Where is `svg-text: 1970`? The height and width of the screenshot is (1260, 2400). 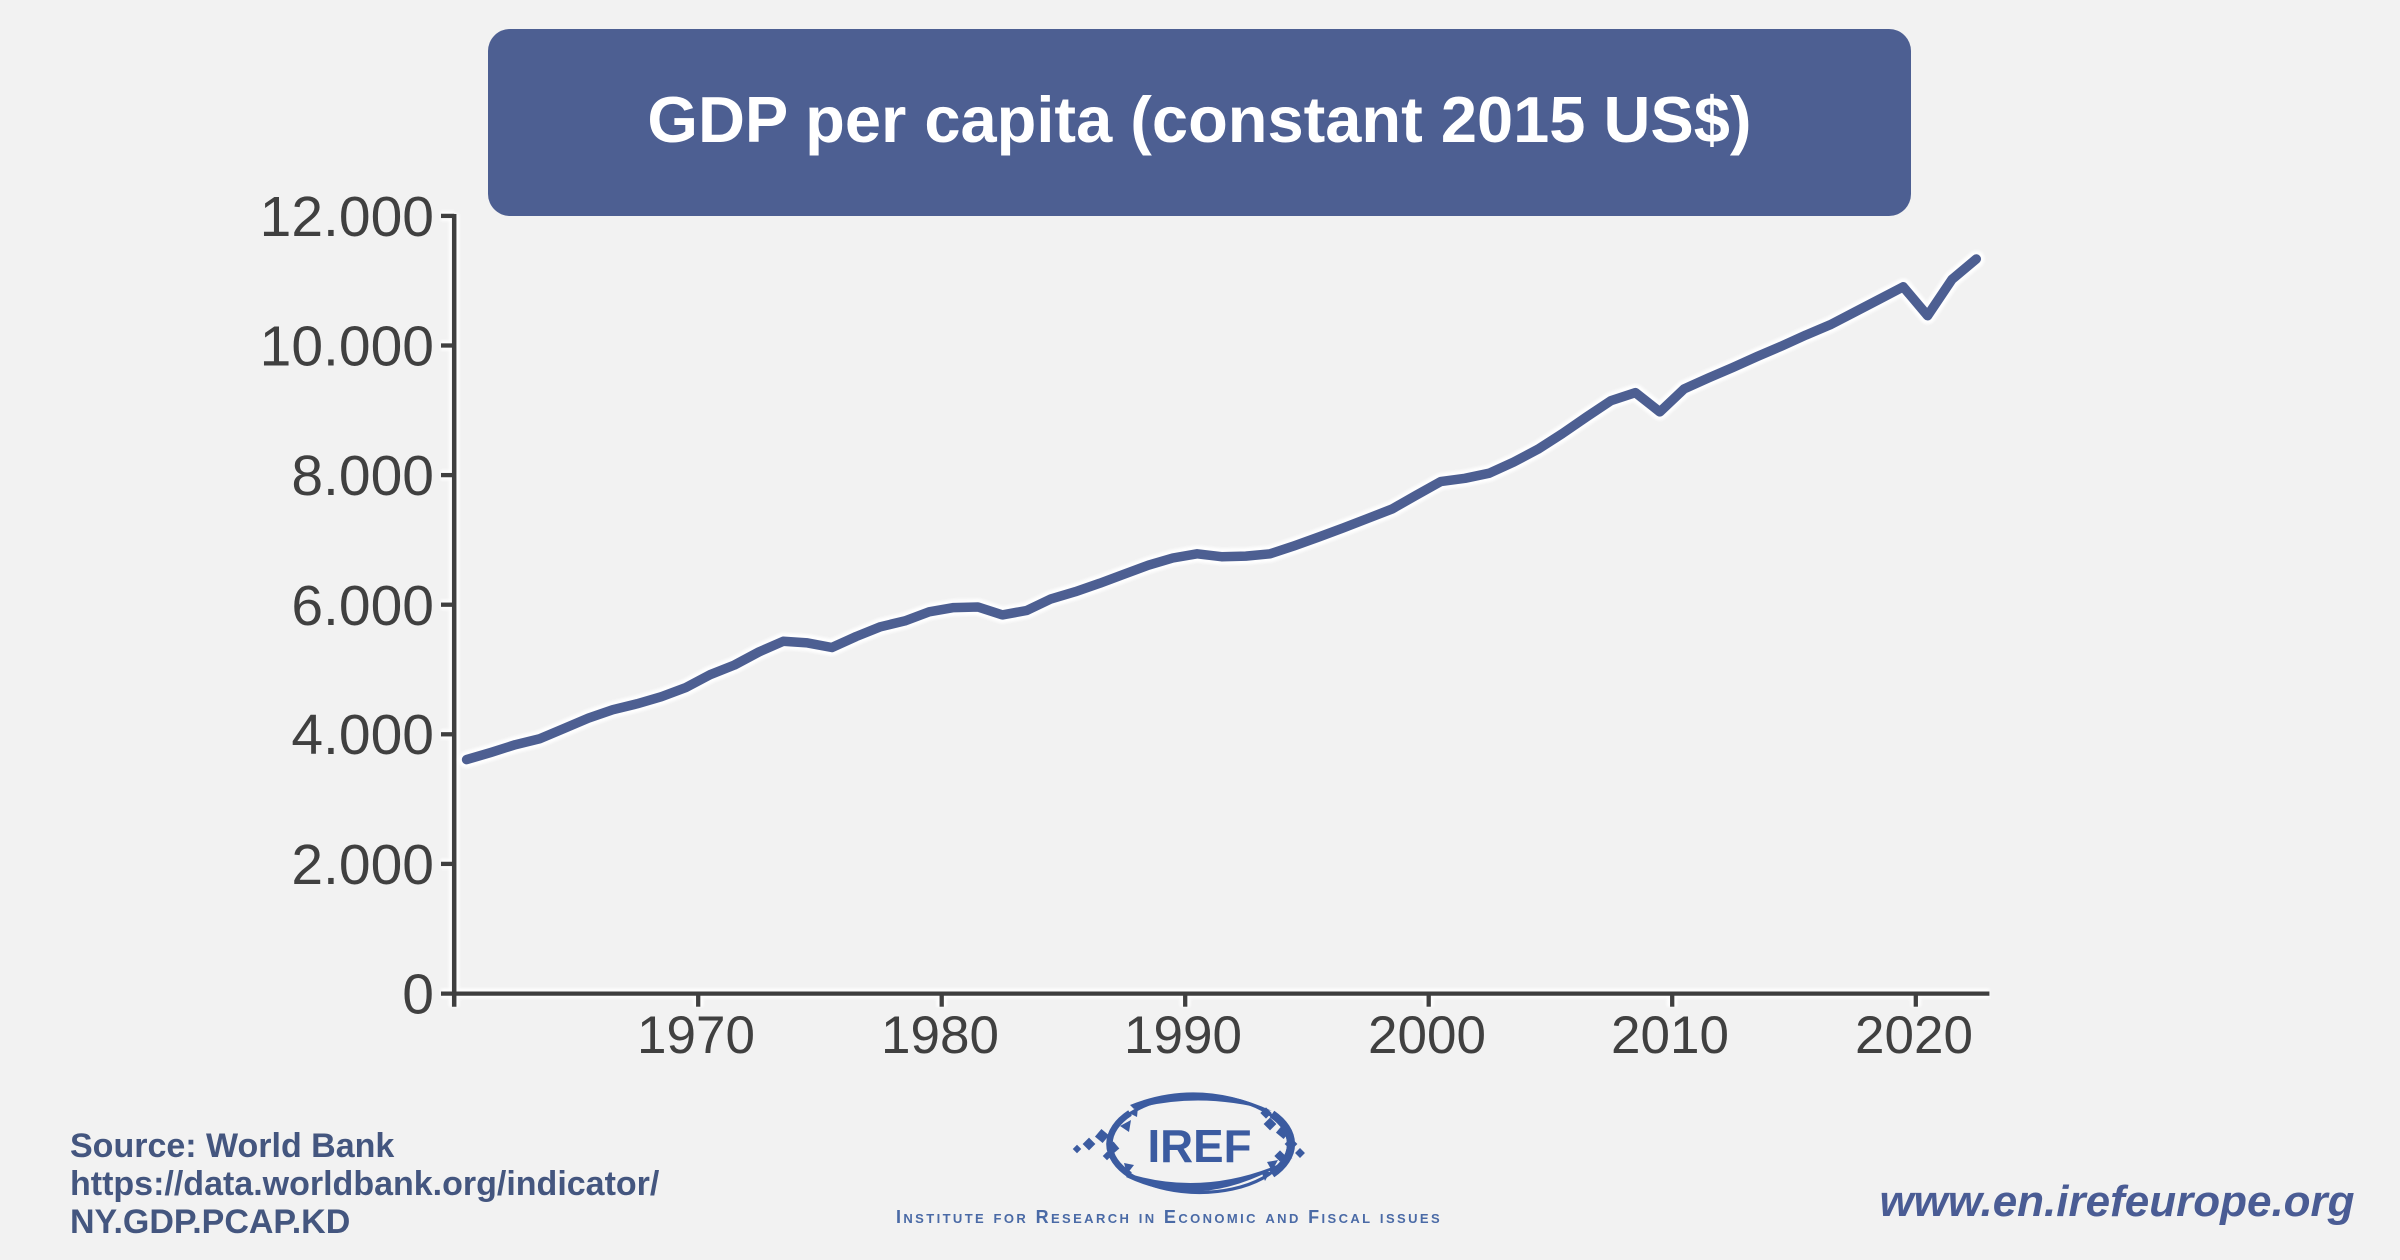 svg-text: 1970 is located at coordinates (696, 1035).